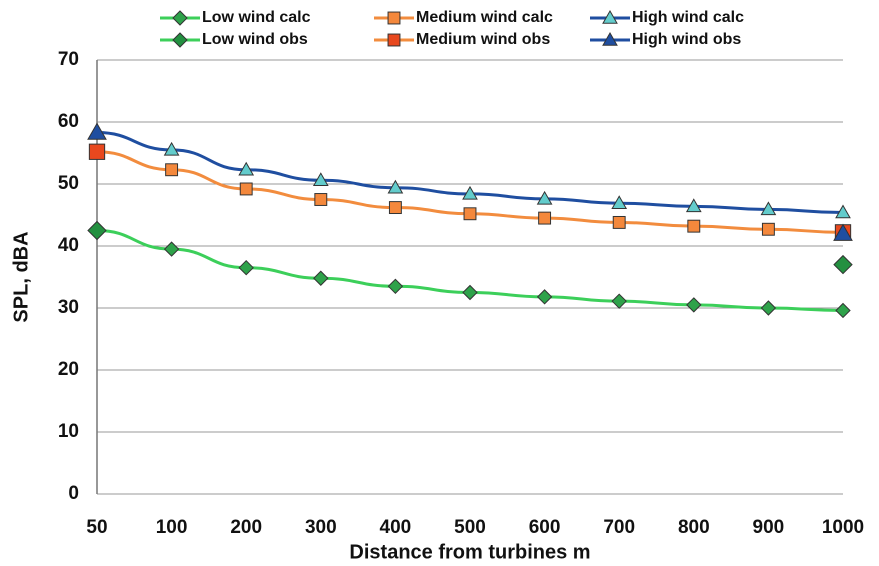 This screenshot has width=879, height=566. What do you see at coordinates (484, 17) in the screenshot?
I see `legend-label: Medium wind calc` at bounding box center [484, 17].